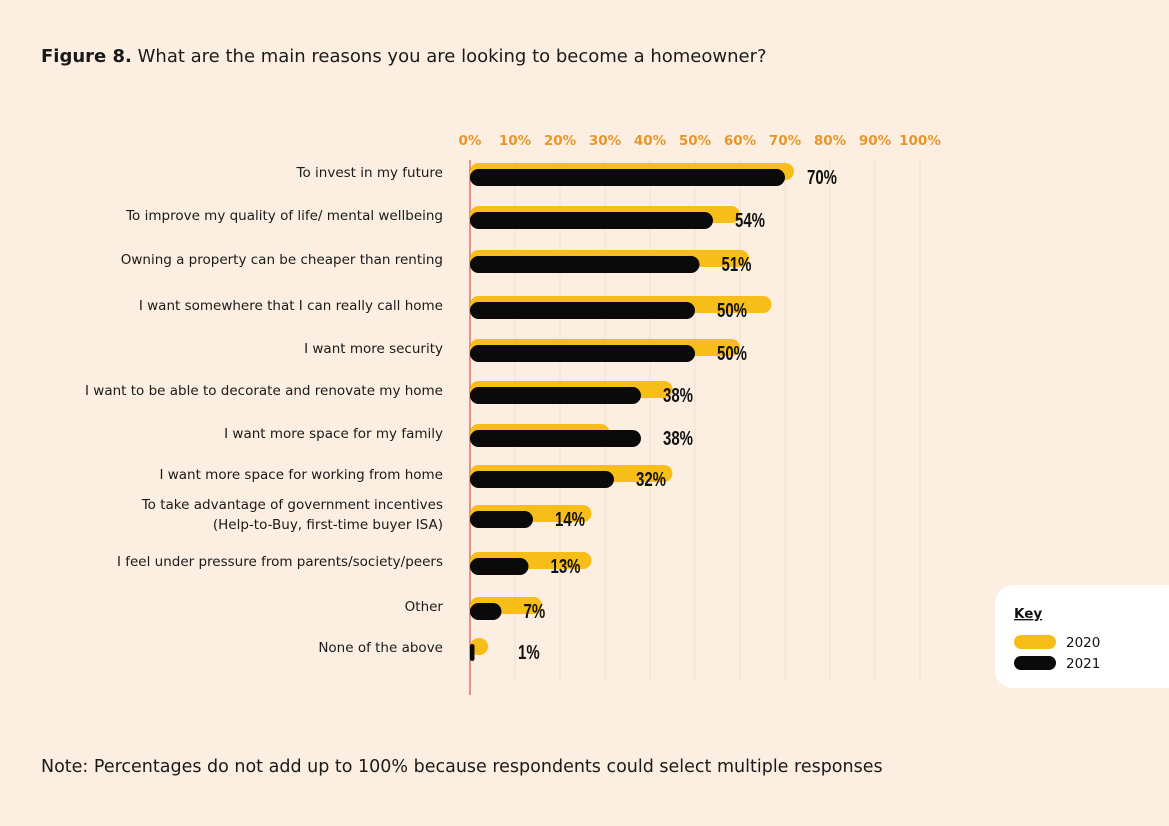  Describe the element at coordinates (515, 141) in the screenshot. I see `x-tick-label: 10%` at that location.